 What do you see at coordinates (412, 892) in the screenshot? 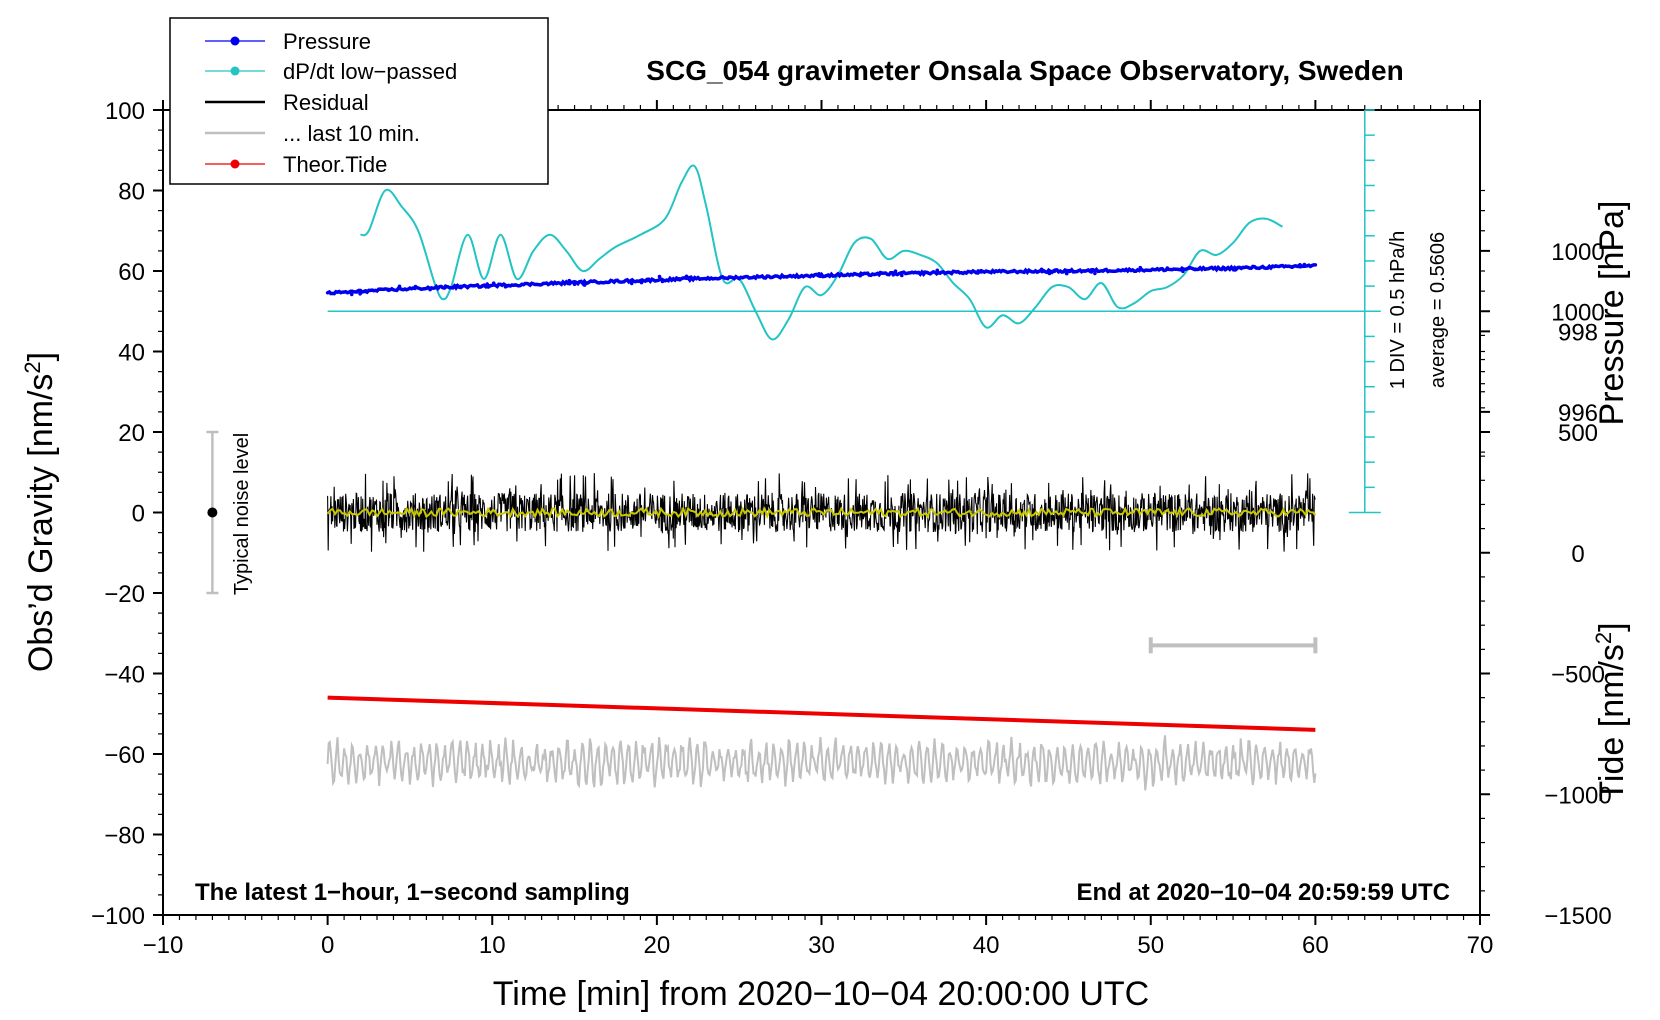
I see `sampling-annotation: The latest 1−hour, 1−second sampling` at bounding box center [412, 892].